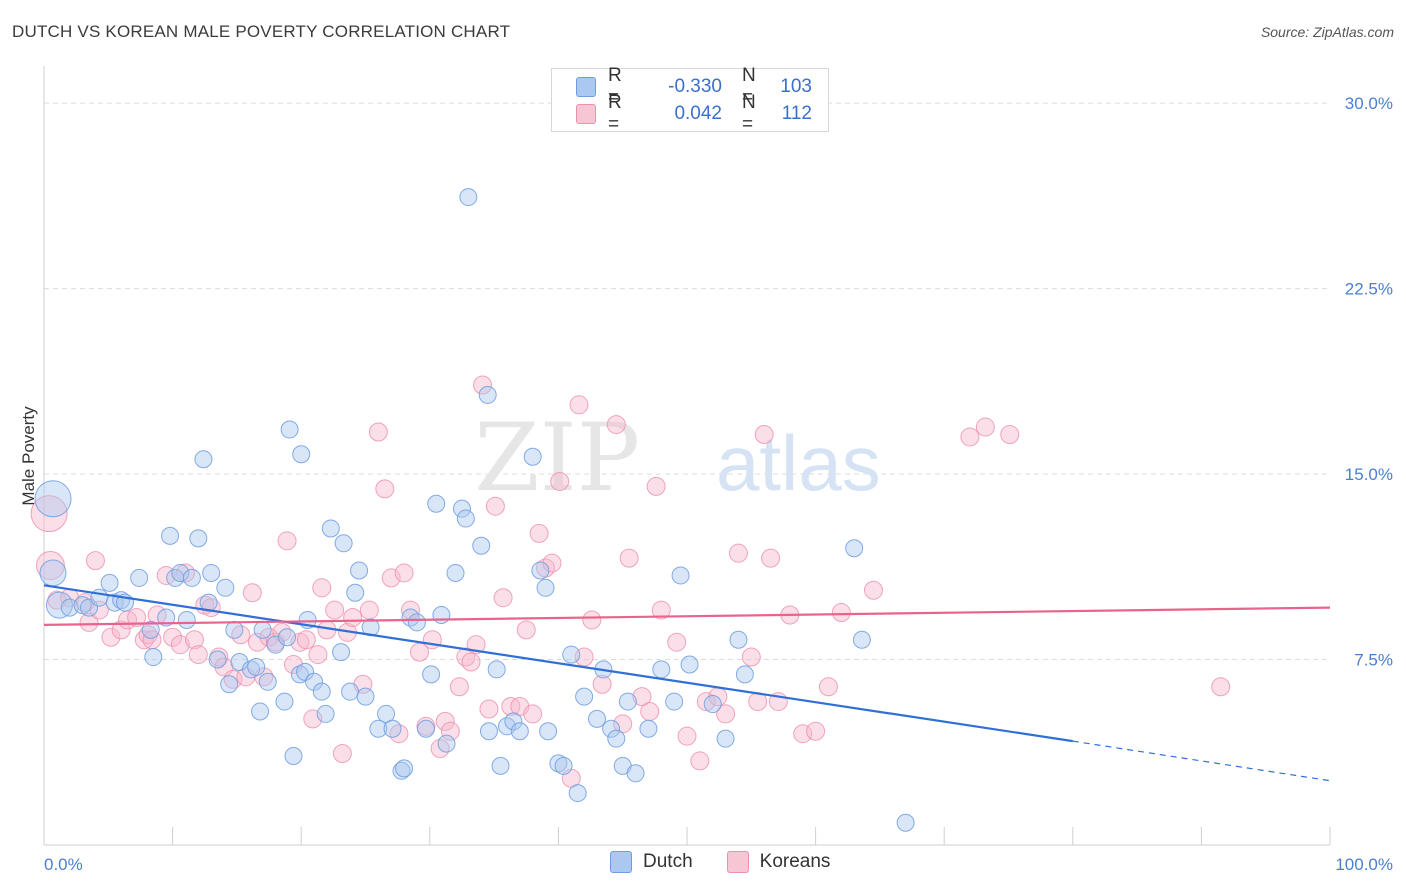  What do you see at coordinates (557, 458) in the screenshot?
I see `watermark-zip: ZIP` at bounding box center [557, 458].